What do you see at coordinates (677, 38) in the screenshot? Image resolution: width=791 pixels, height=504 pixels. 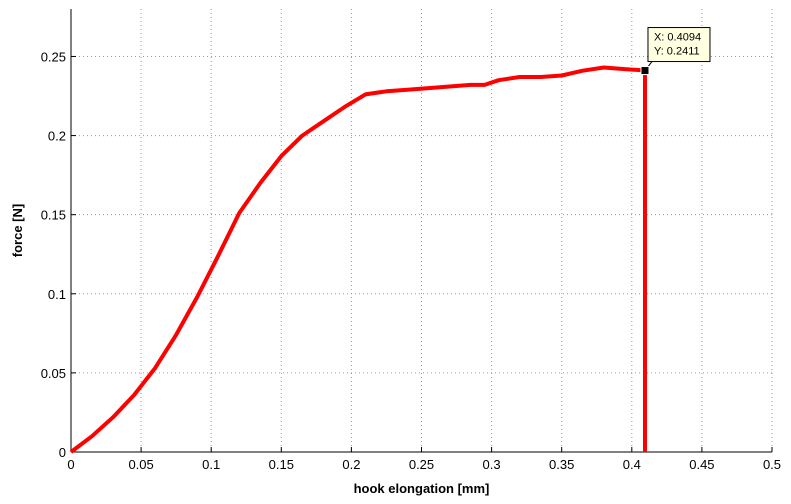 I see `data-tip-x: X: 0.4094` at bounding box center [677, 38].